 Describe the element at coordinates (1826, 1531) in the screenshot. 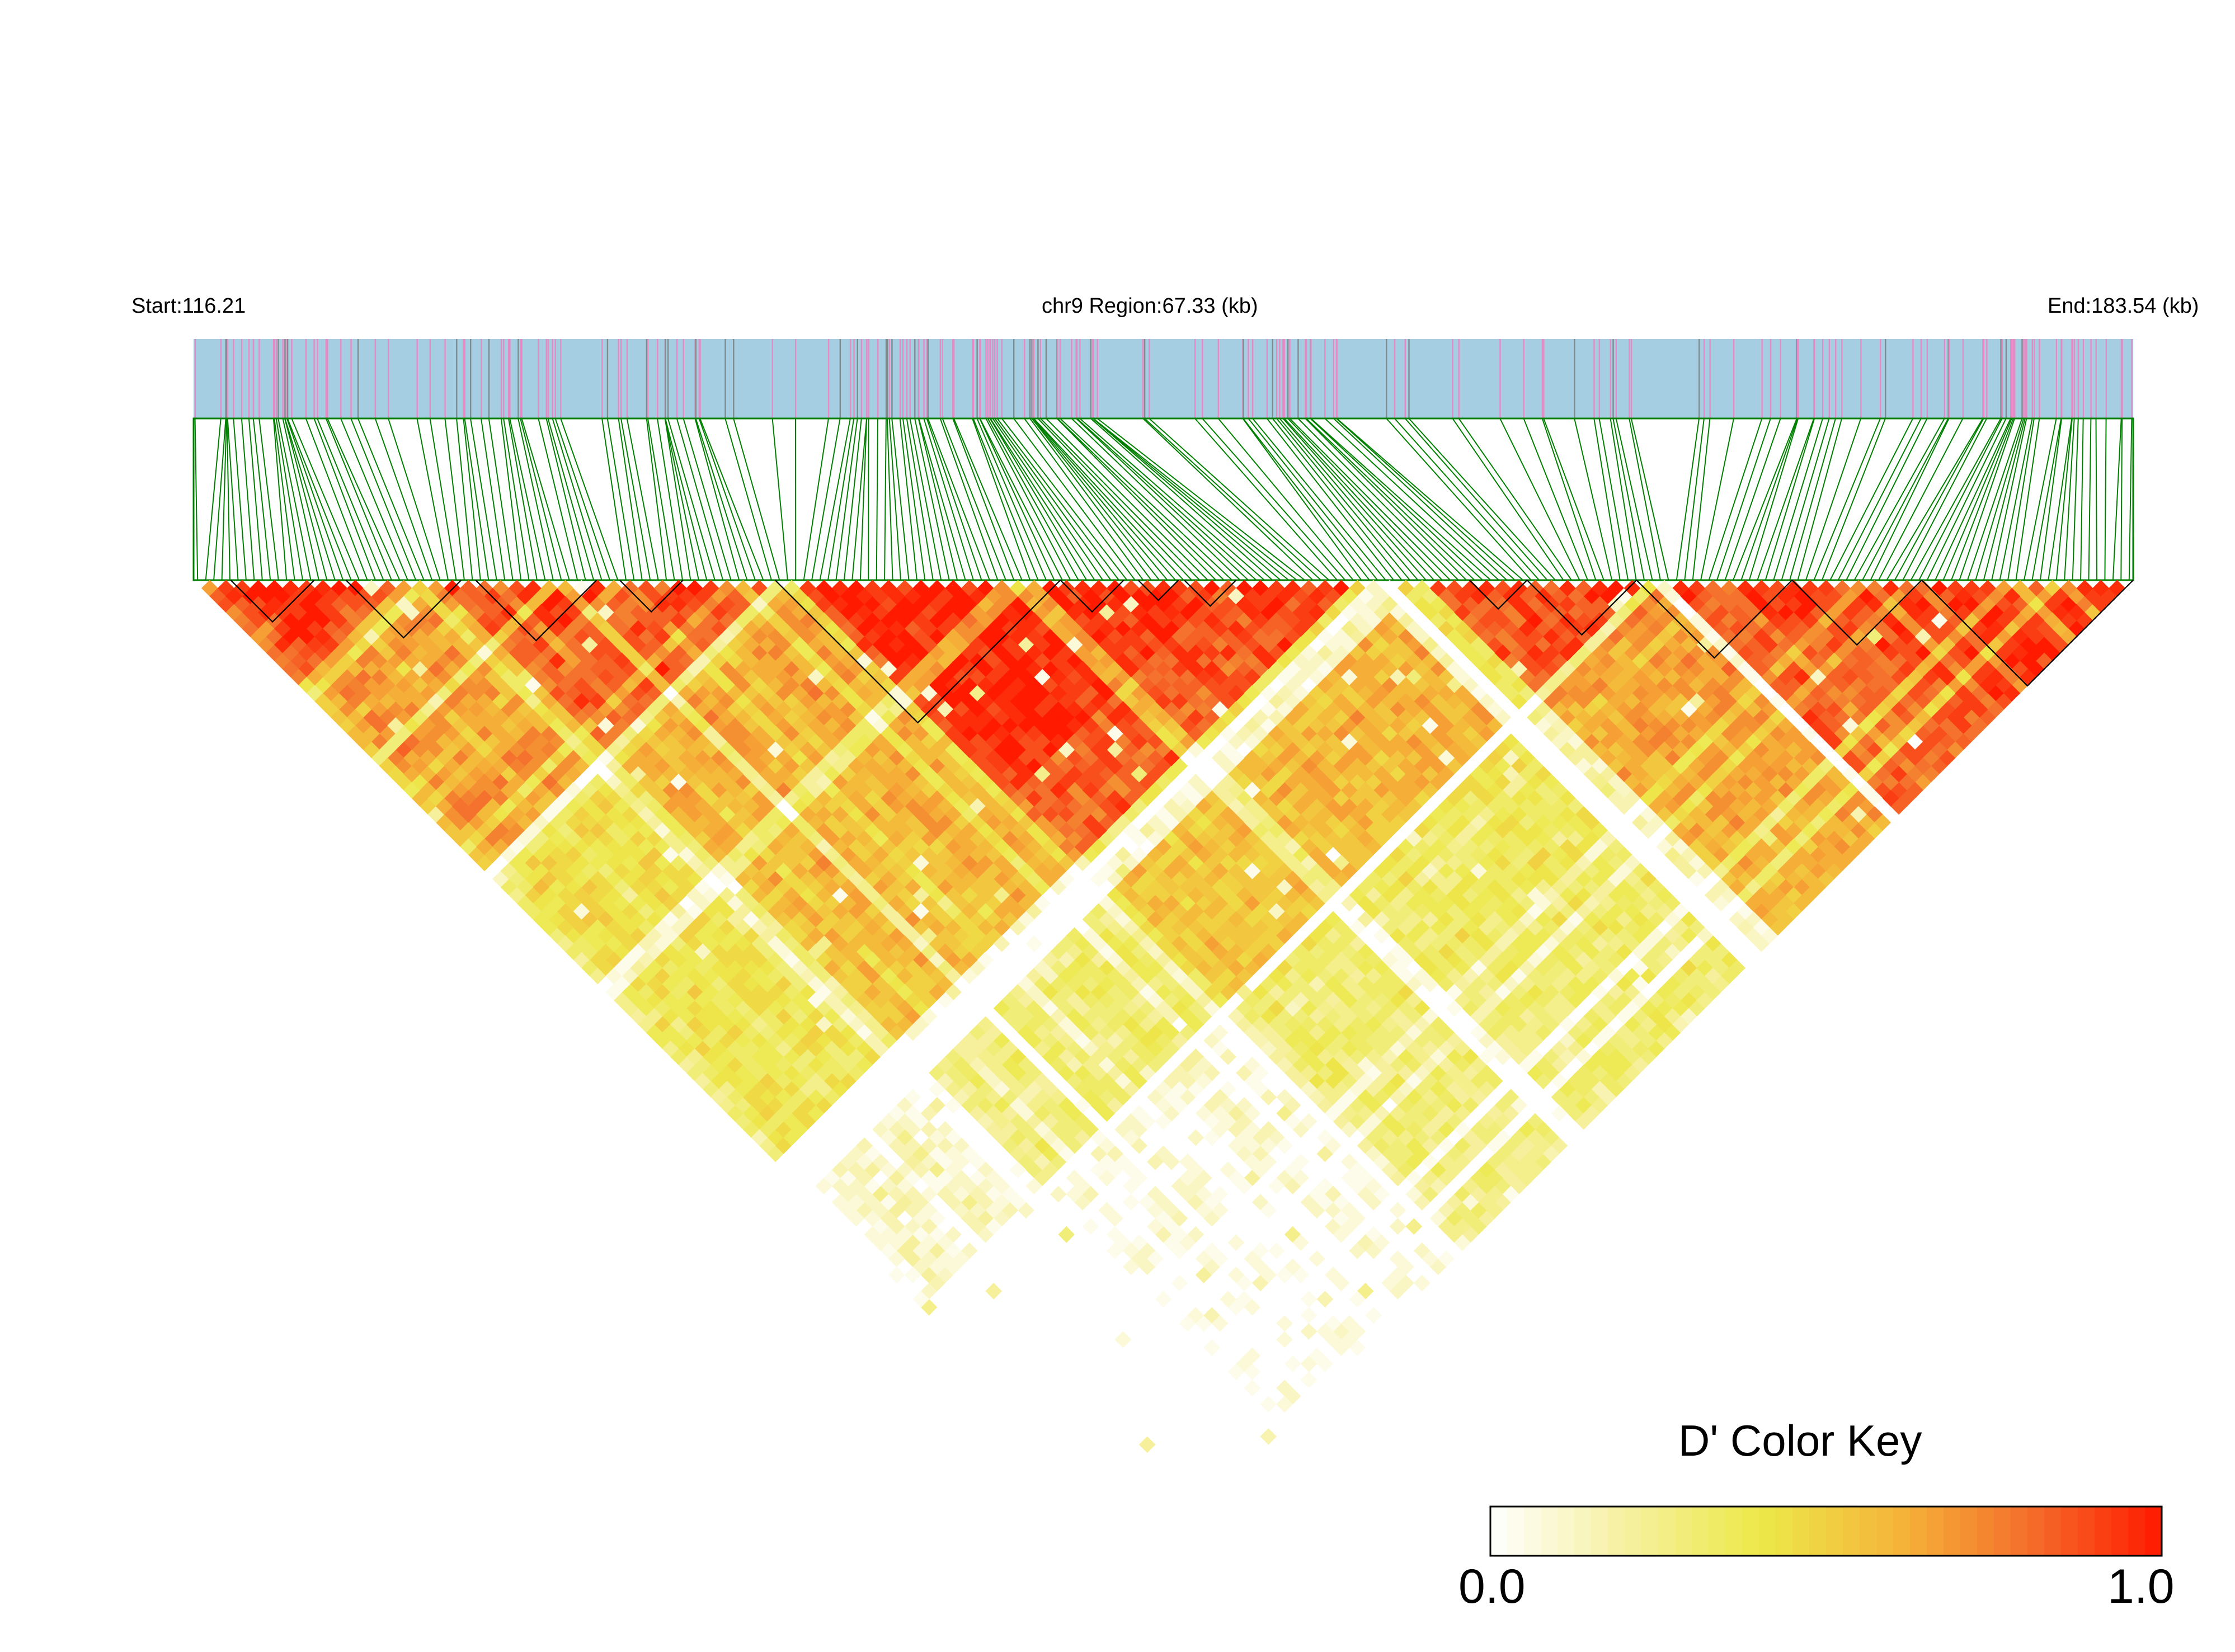

I see `color-key-frame` at that location.